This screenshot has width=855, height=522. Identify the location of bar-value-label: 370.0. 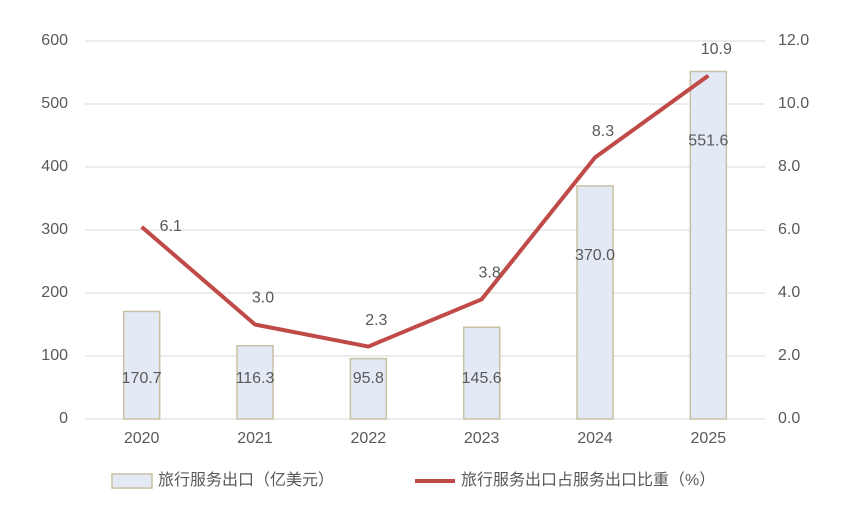
(595, 255).